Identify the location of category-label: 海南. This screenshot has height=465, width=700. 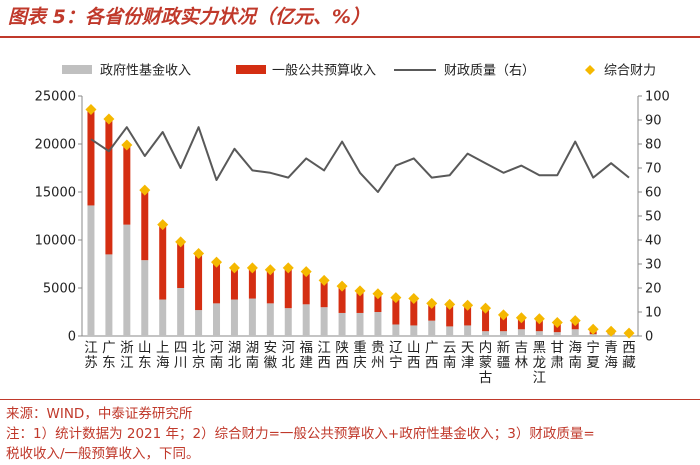
(575, 355).